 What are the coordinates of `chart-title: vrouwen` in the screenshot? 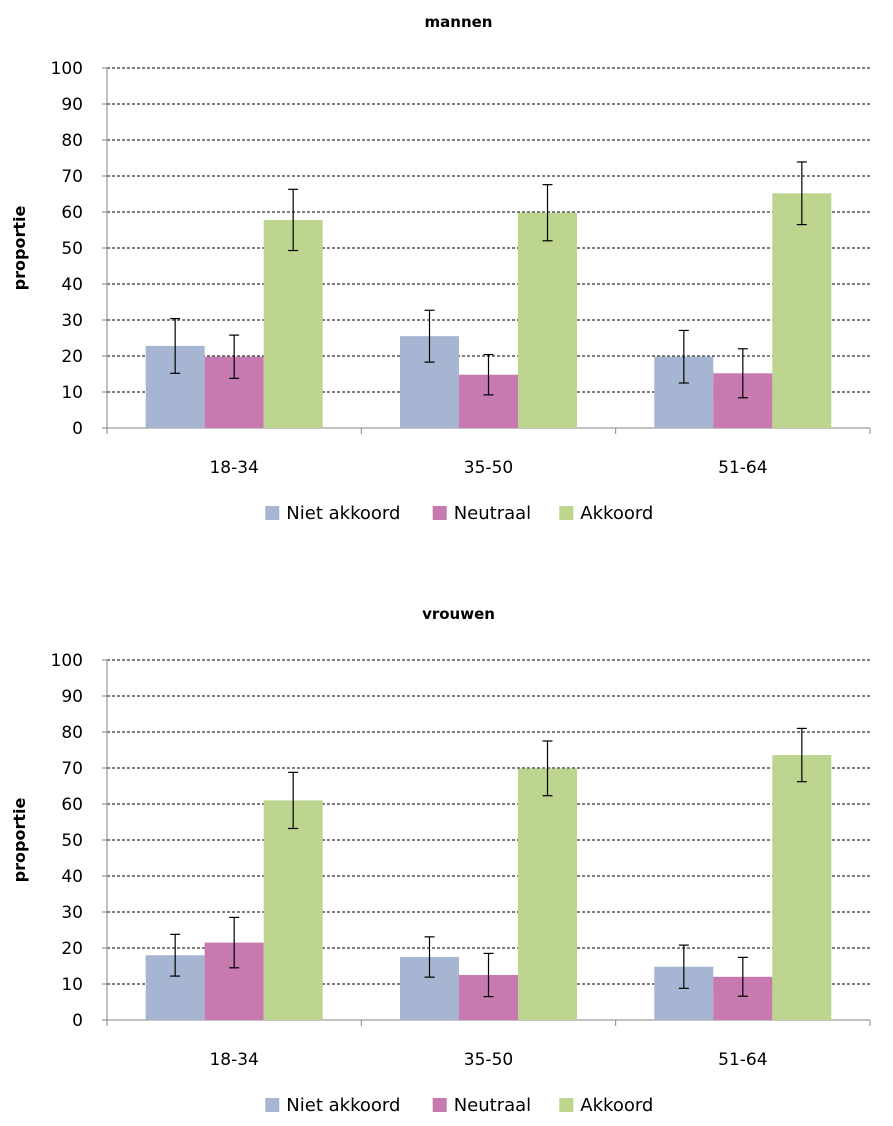 It's located at (458, 614).